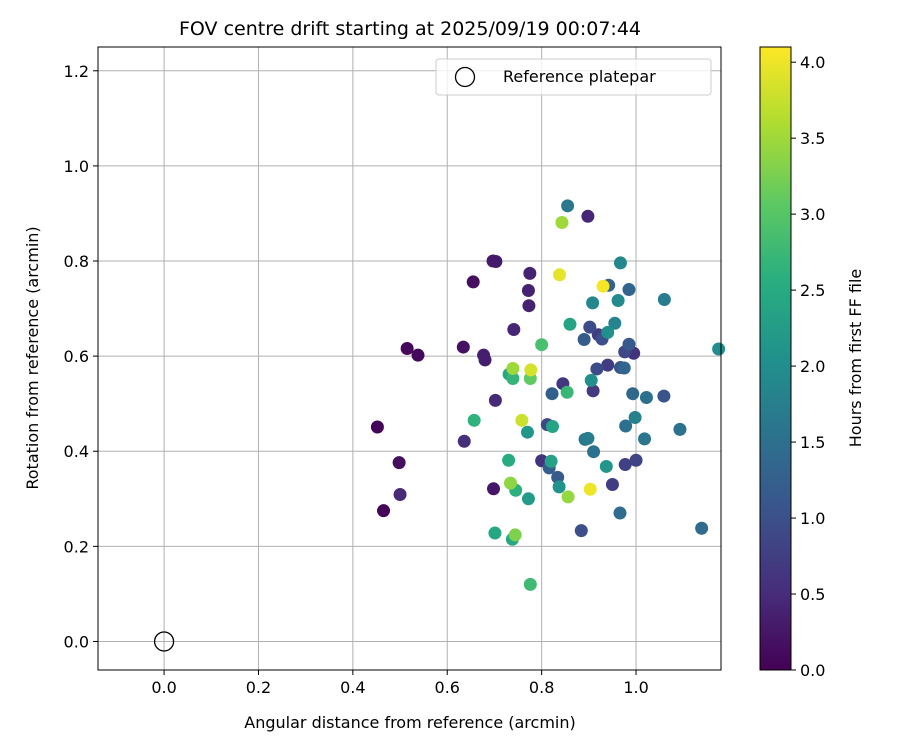 Image resolution: width=900 pixels, height=750 pixels. Describe the element at coordinates (812, 442) in the screenshot. I see `colorbar-tick-label: 1.5` at that location.